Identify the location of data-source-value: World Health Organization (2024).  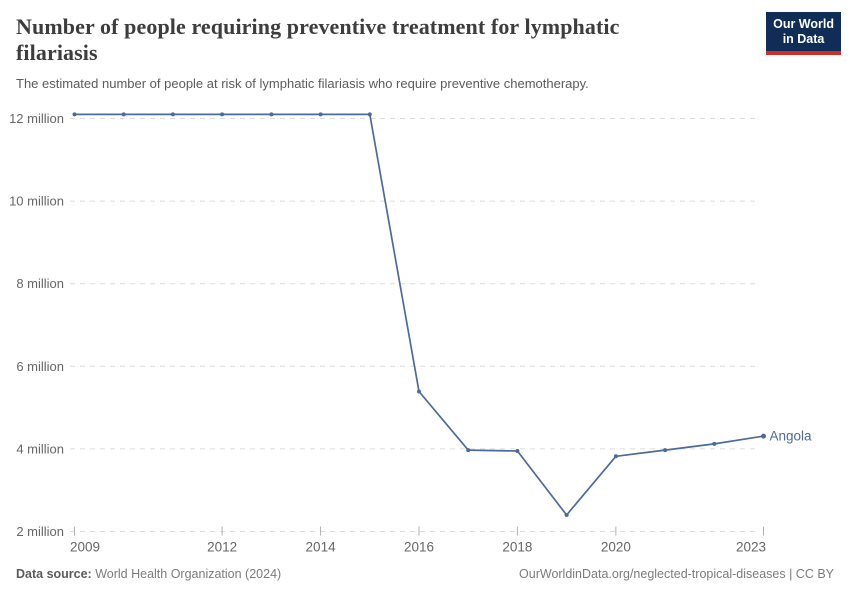
(186, 574).